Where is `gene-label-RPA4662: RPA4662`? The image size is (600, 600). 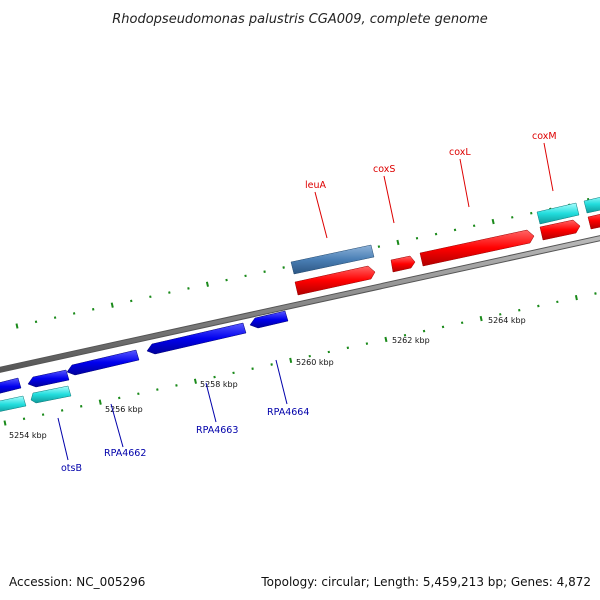 gene-label-RPA4662: RPA4662 is located at coordinates (125, 453).